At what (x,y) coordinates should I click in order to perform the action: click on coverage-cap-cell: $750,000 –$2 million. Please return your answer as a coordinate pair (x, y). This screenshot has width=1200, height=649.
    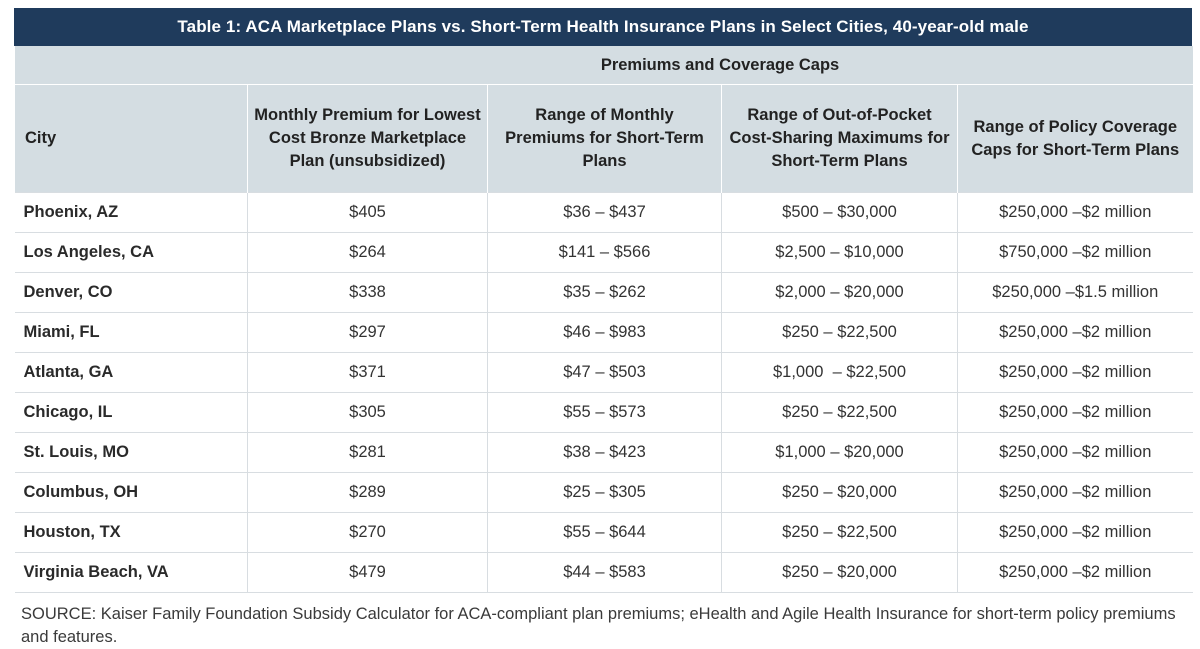
    Looking at the image, I should click on (1074, 252).